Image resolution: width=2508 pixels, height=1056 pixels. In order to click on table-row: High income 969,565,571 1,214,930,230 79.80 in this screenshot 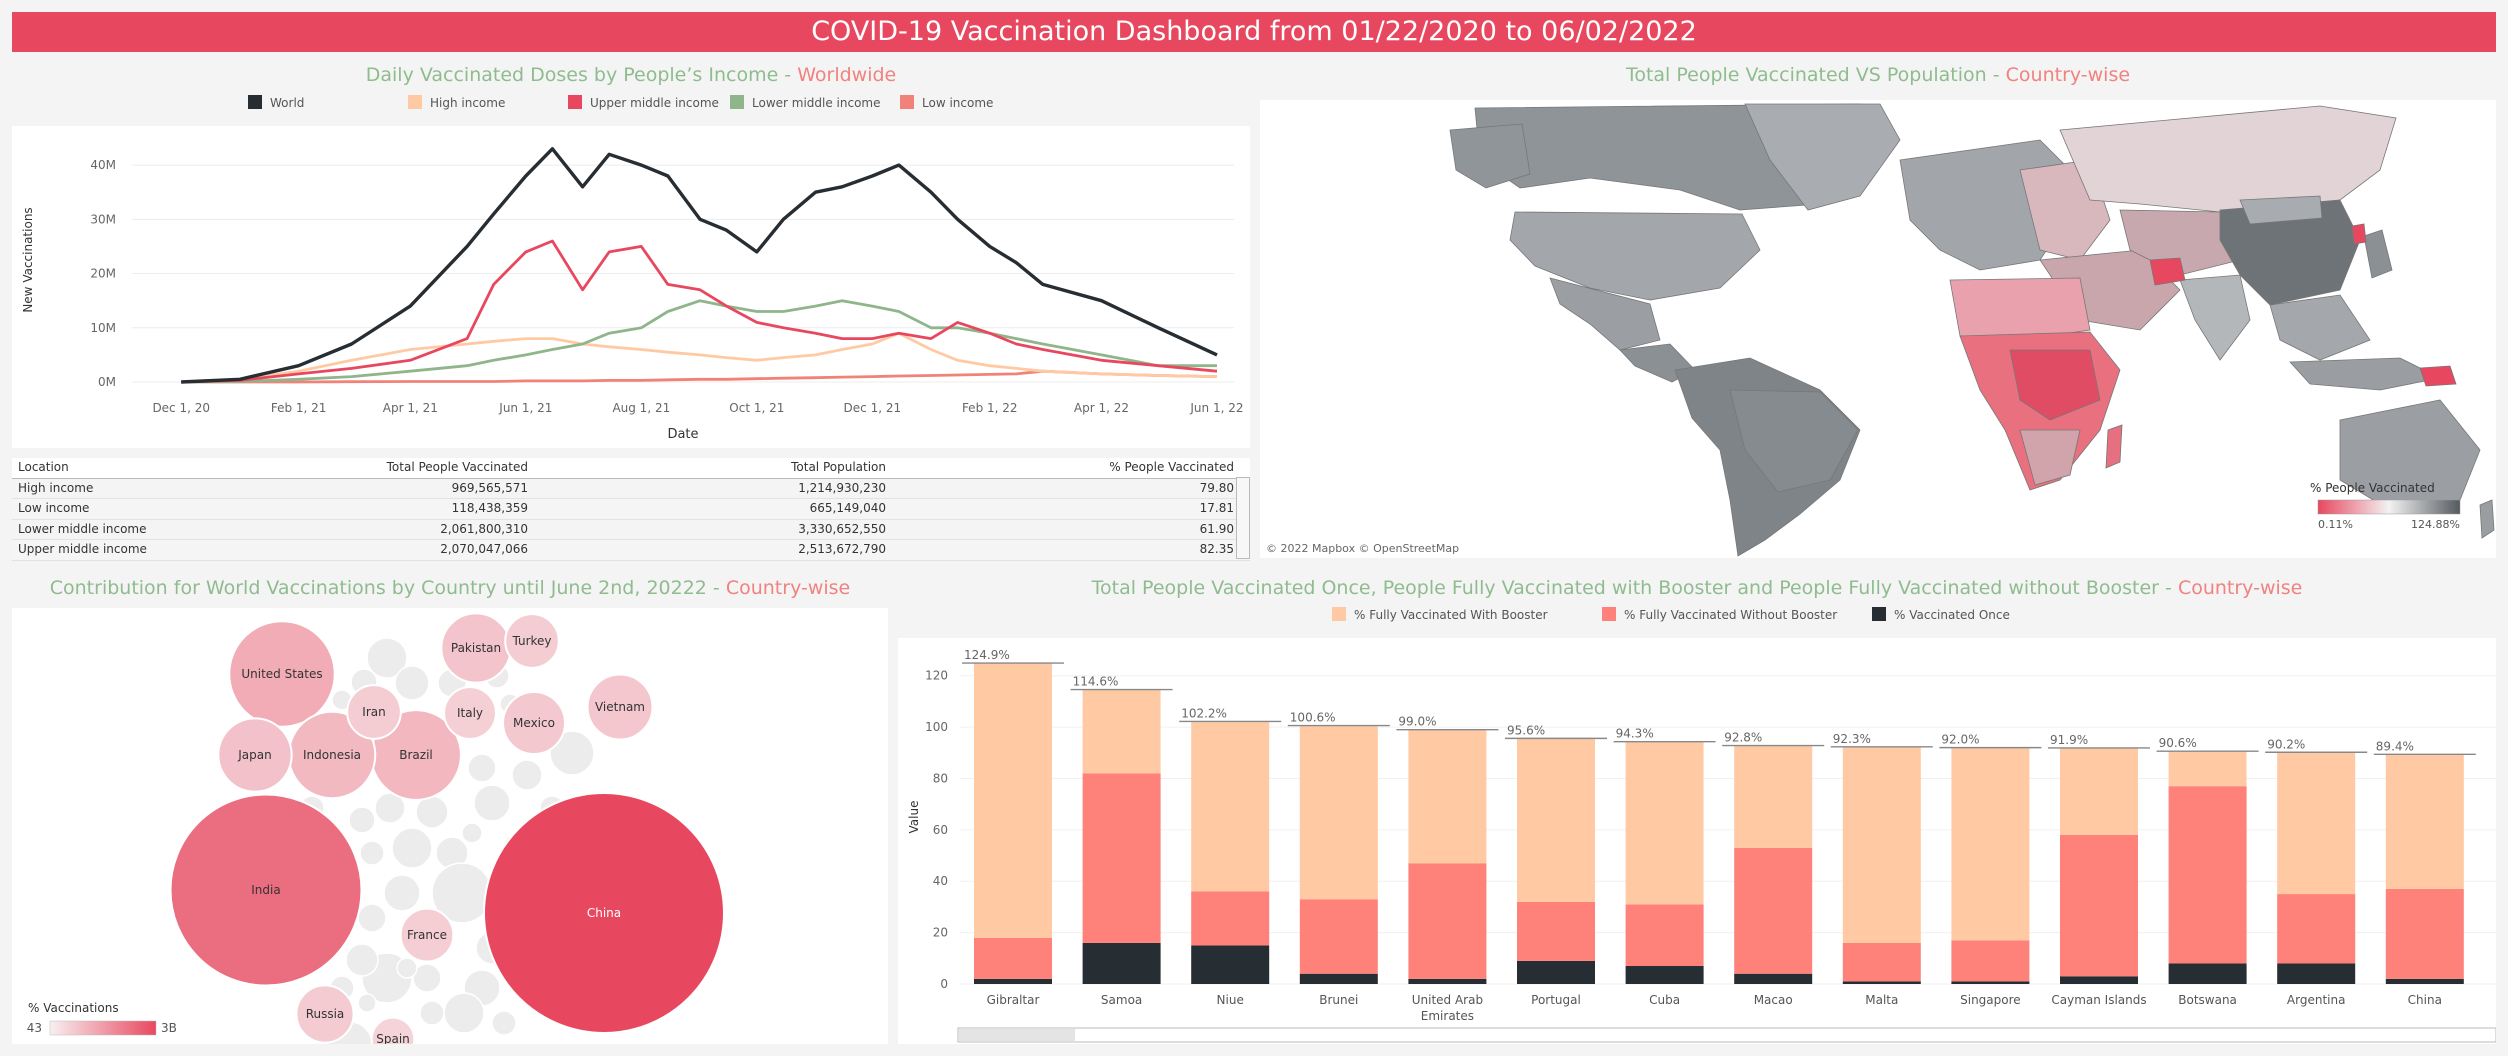, I will do `click(631, 489)`.